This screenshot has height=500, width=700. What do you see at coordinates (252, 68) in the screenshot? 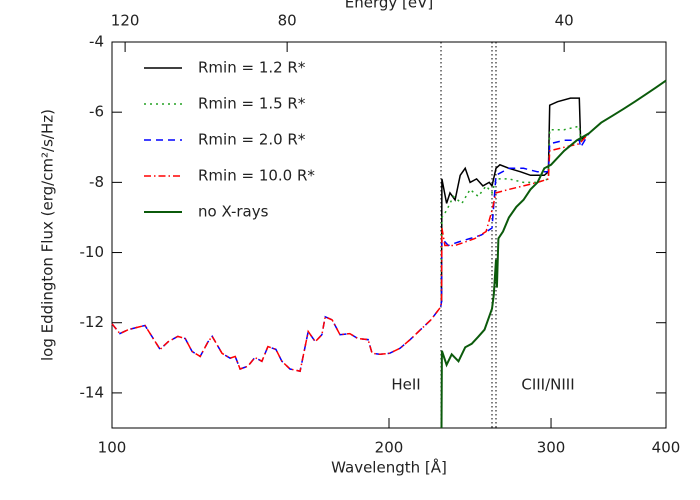
I see `legend-label: Rmin = 1.2 R*` at bounding box center [252, 68].